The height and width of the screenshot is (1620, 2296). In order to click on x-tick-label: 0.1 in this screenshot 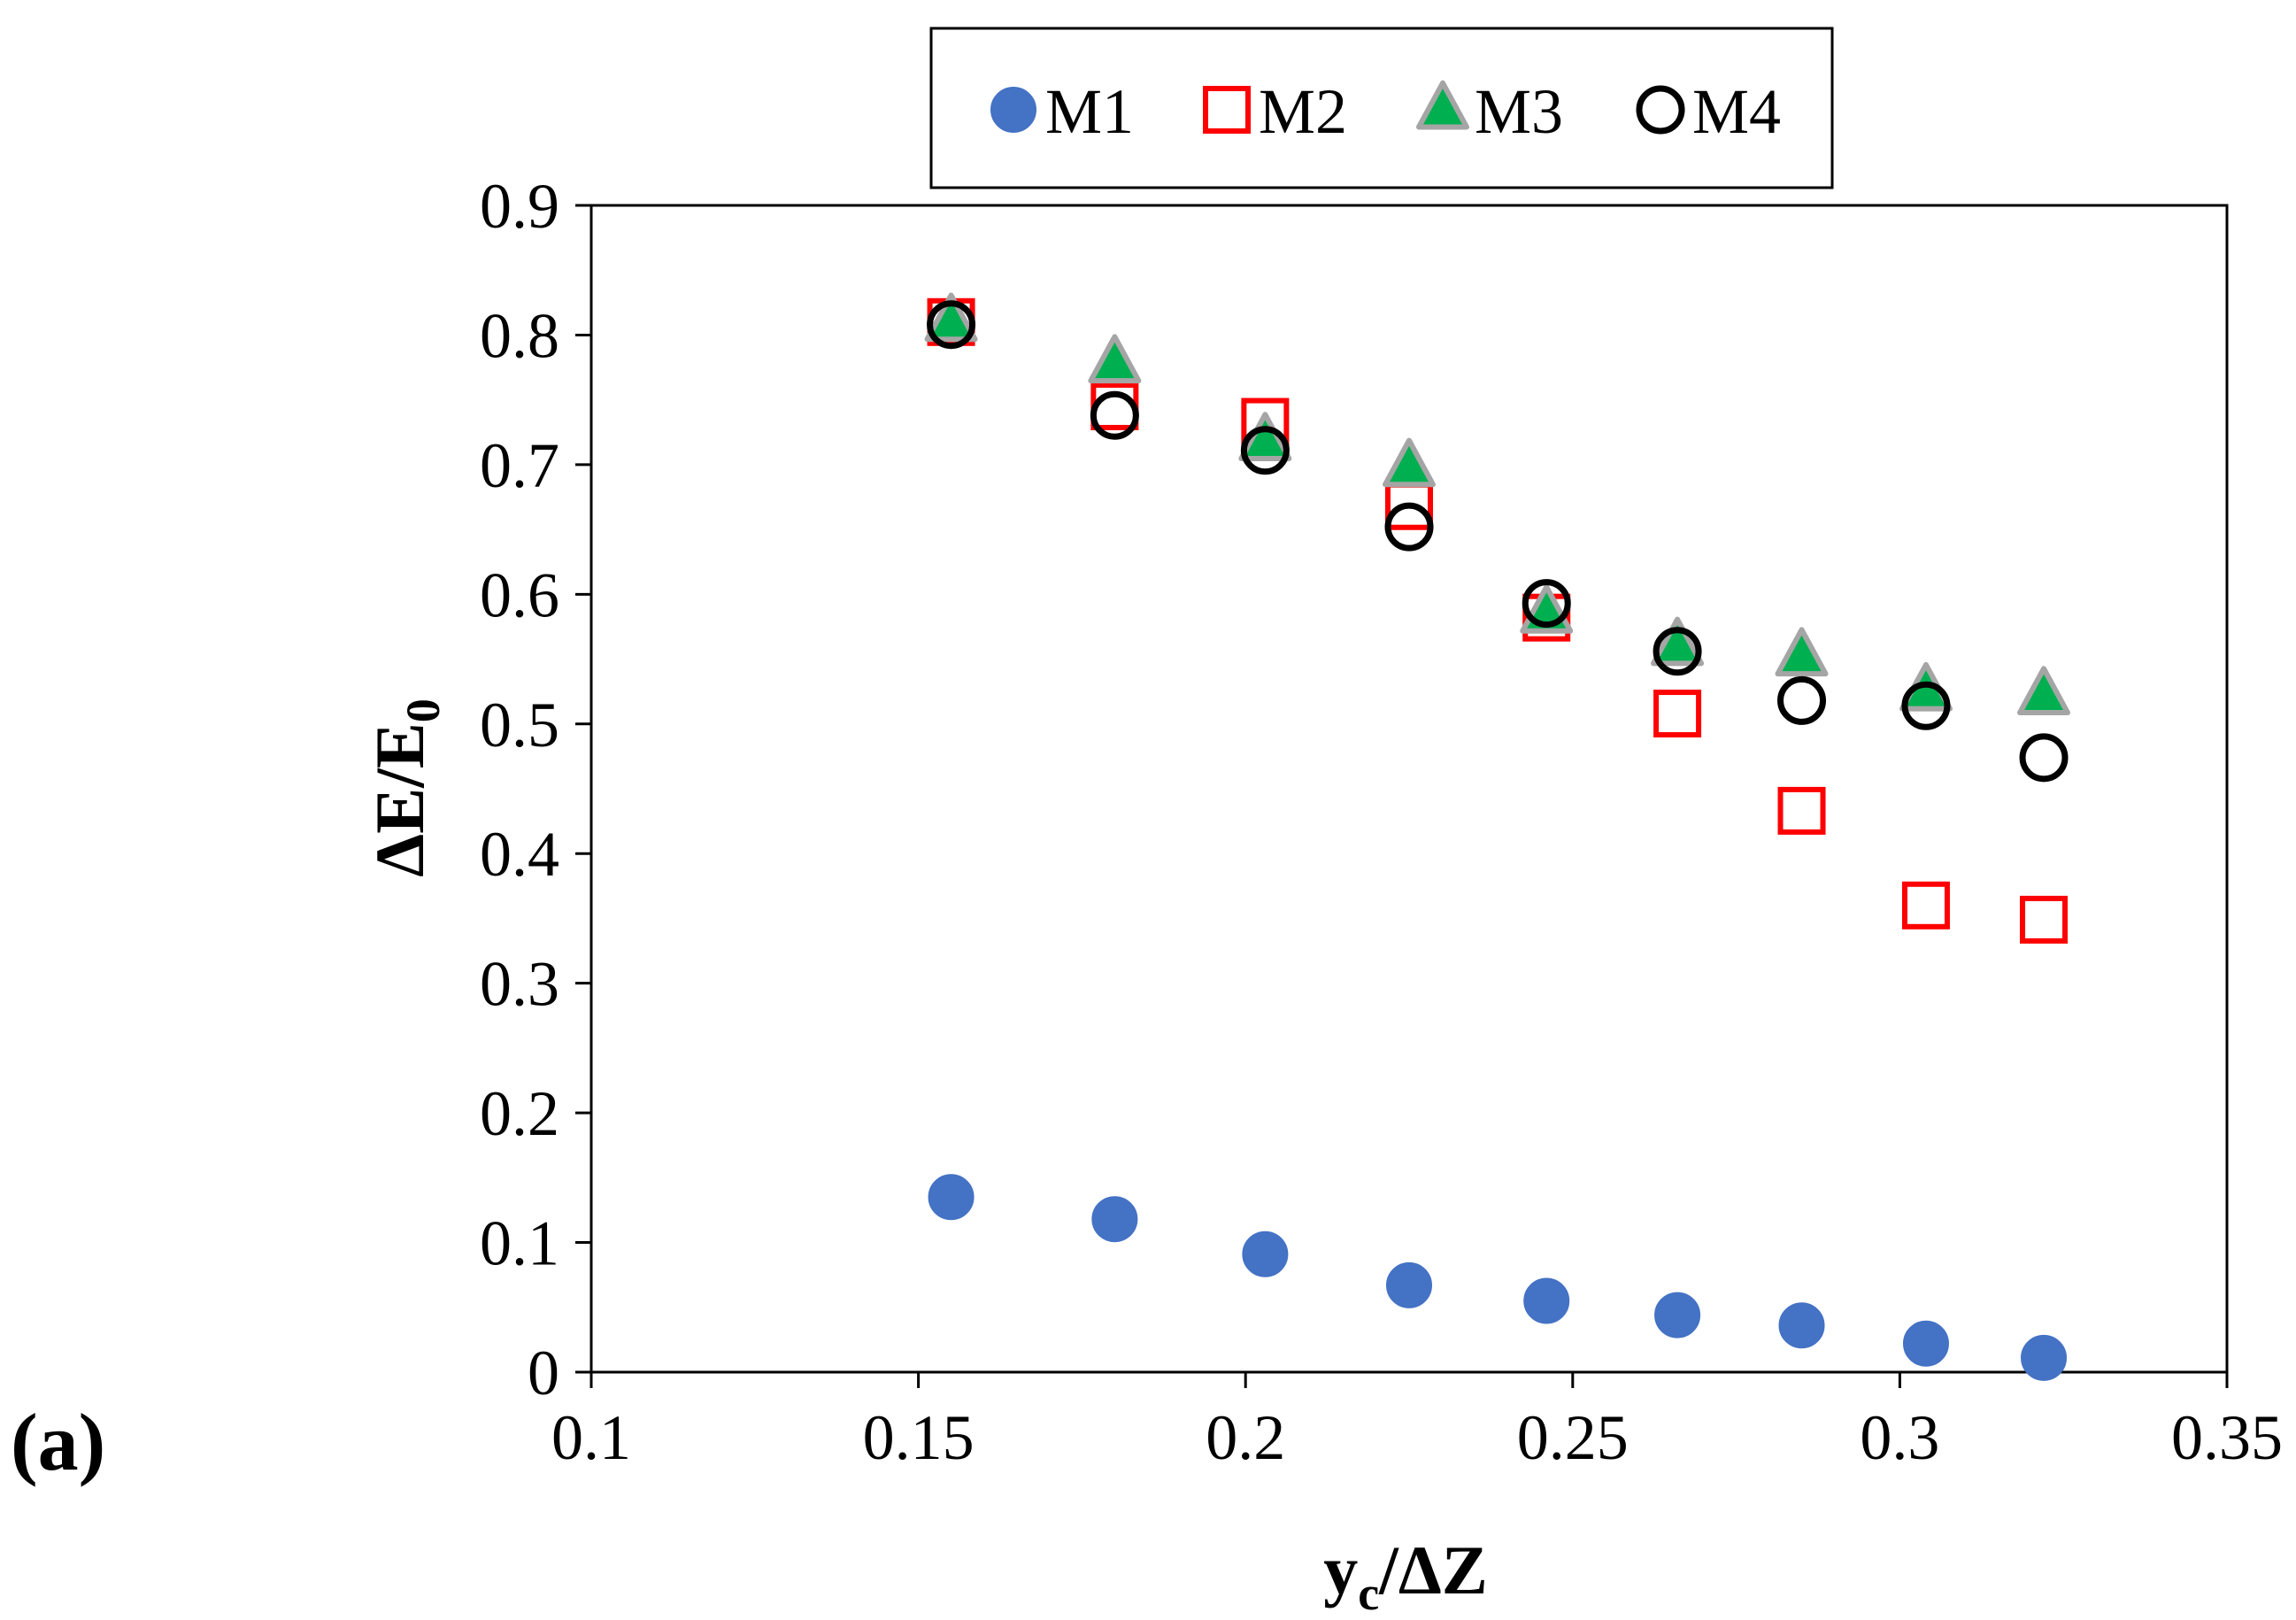, I will do `click(591, 1437)`.